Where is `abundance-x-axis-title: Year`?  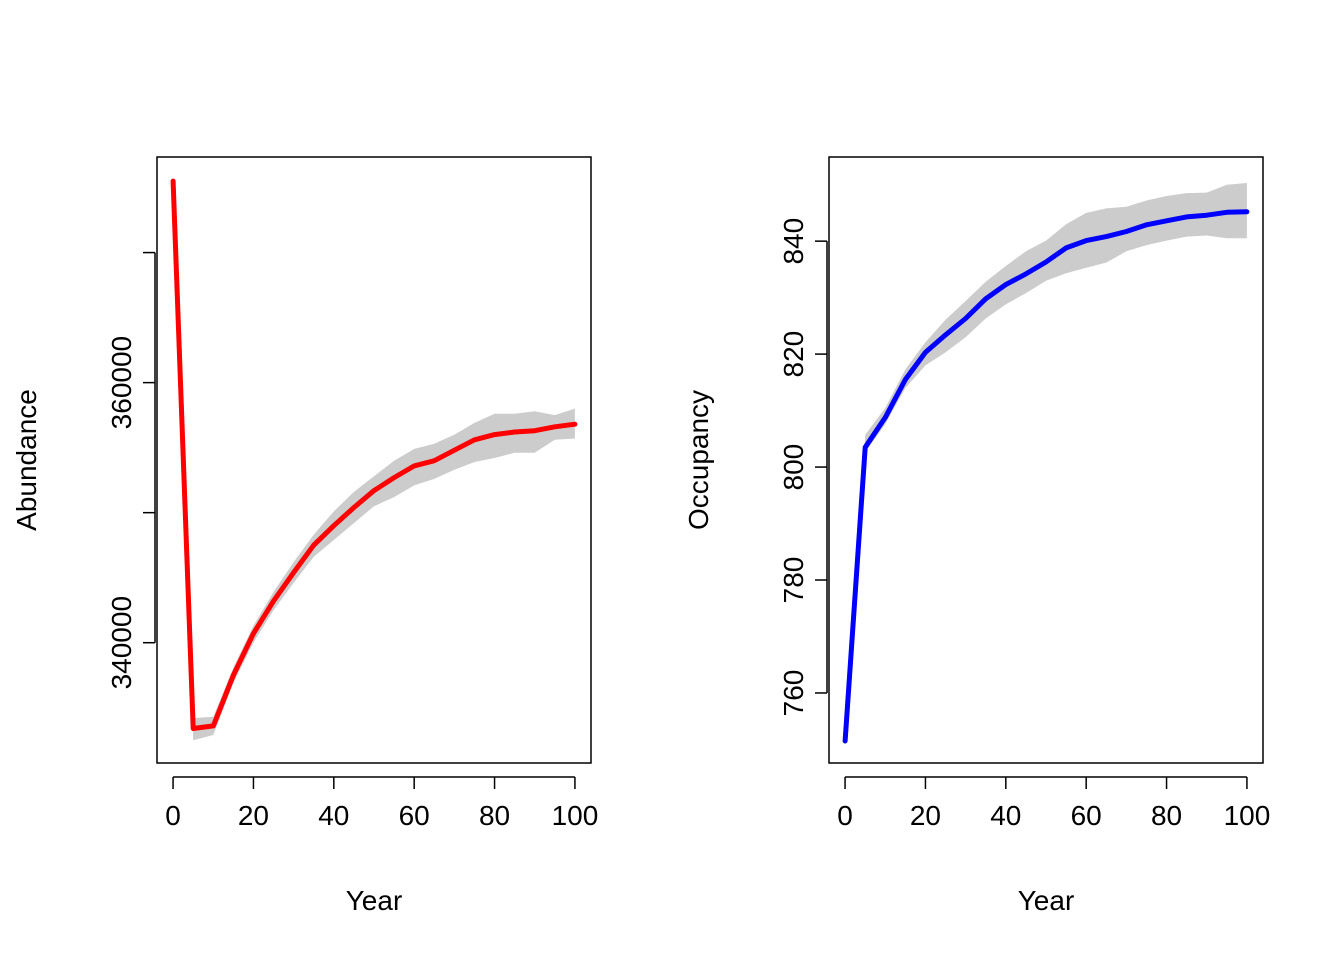 abundance-x-axis-title: Year is located at coordinates (374, 900).